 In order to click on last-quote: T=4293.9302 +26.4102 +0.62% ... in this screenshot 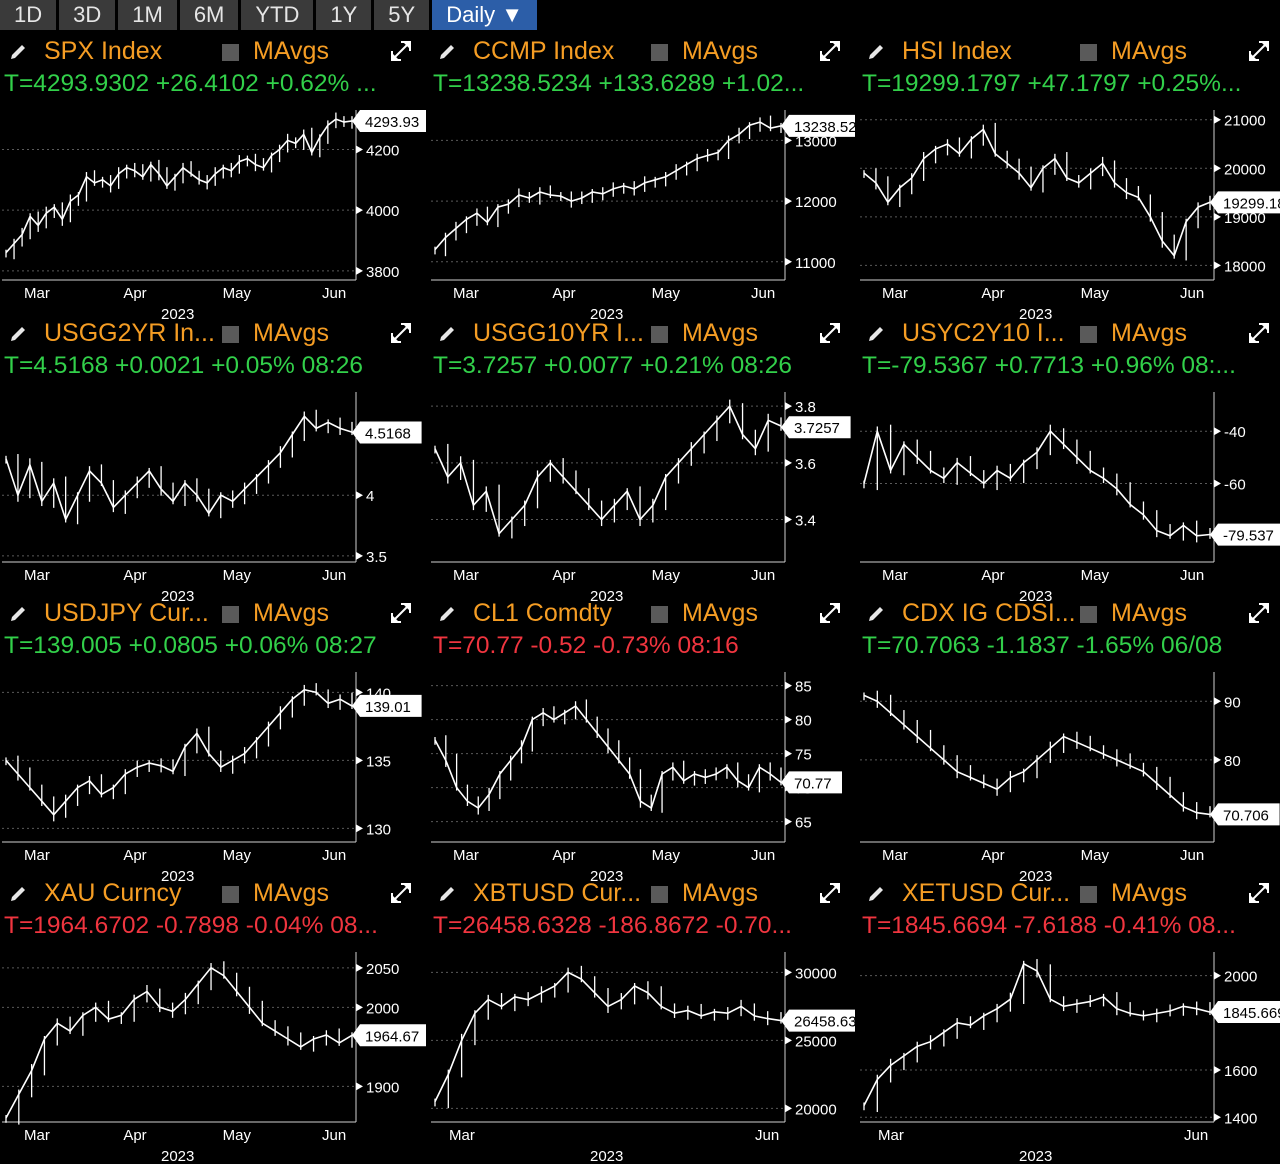, I will do `click(190, 83)`.